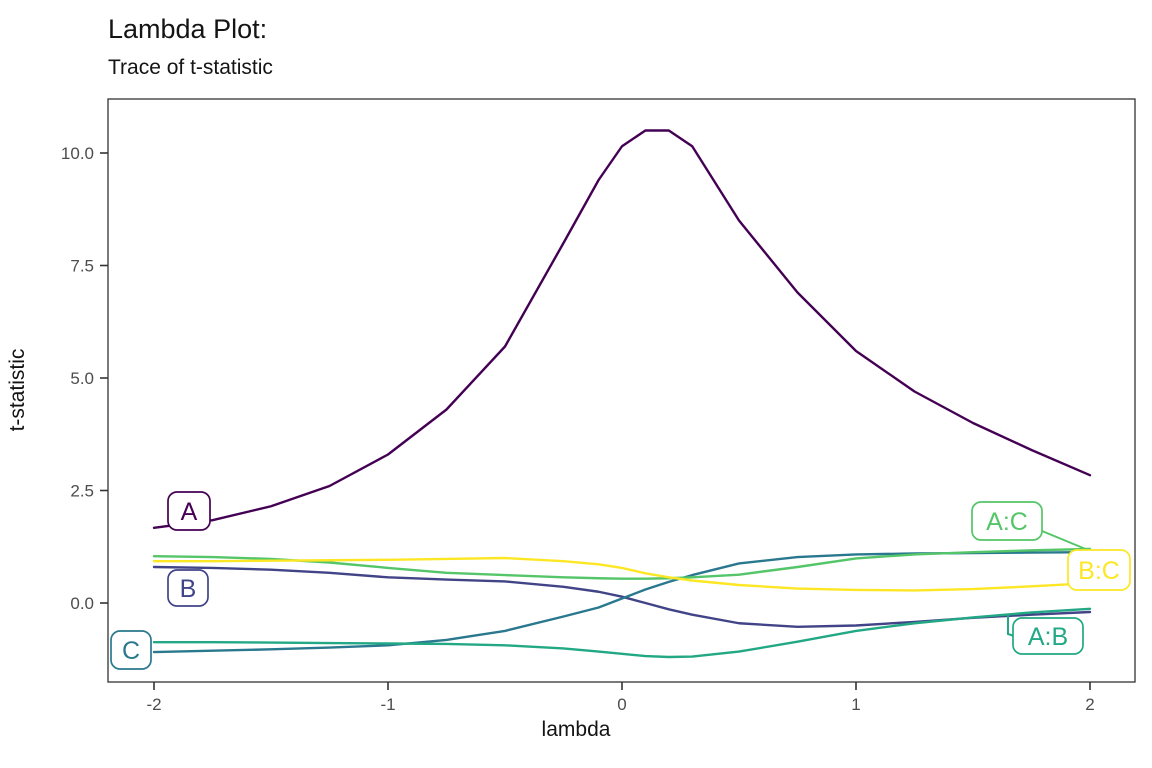  Describe the element at coordinates (1011, 625) in the screenshot. I see `label-leader-A:B` at that location.